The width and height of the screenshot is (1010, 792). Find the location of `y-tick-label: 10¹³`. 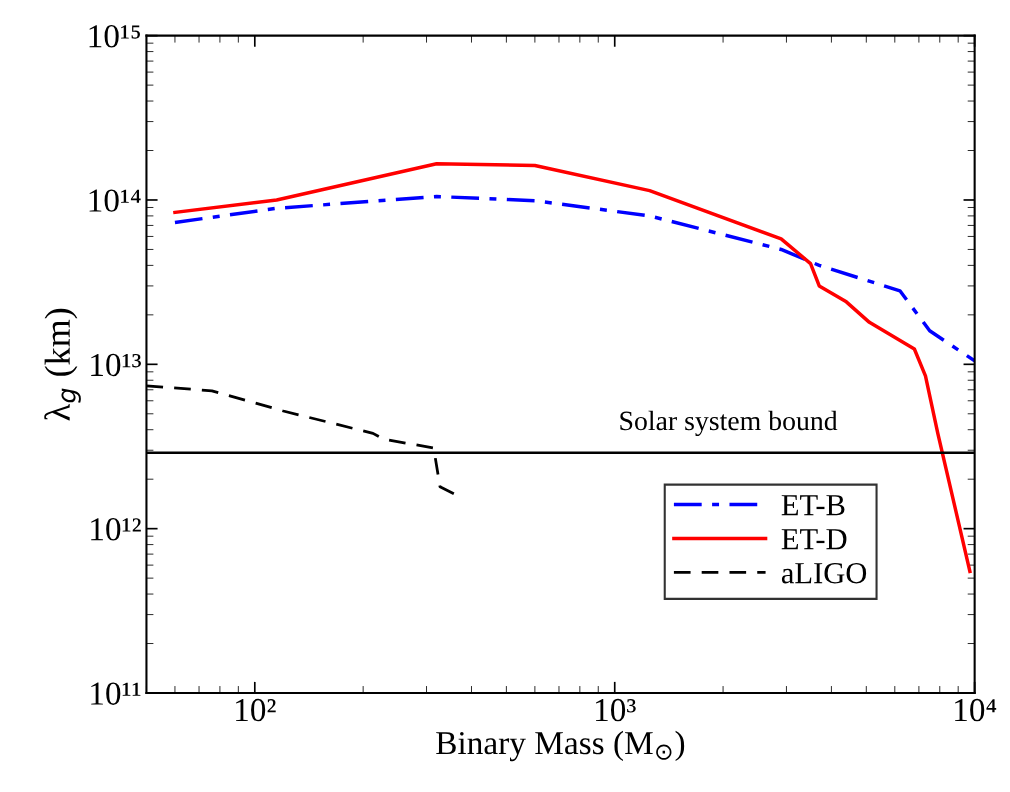

y-tick-label: 10¹³ is located at coordinates (116, 365).